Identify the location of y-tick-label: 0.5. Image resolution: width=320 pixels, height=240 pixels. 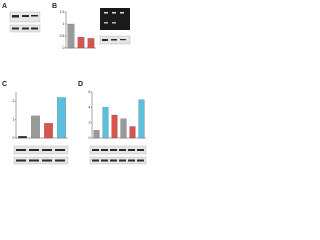
(62, 36).